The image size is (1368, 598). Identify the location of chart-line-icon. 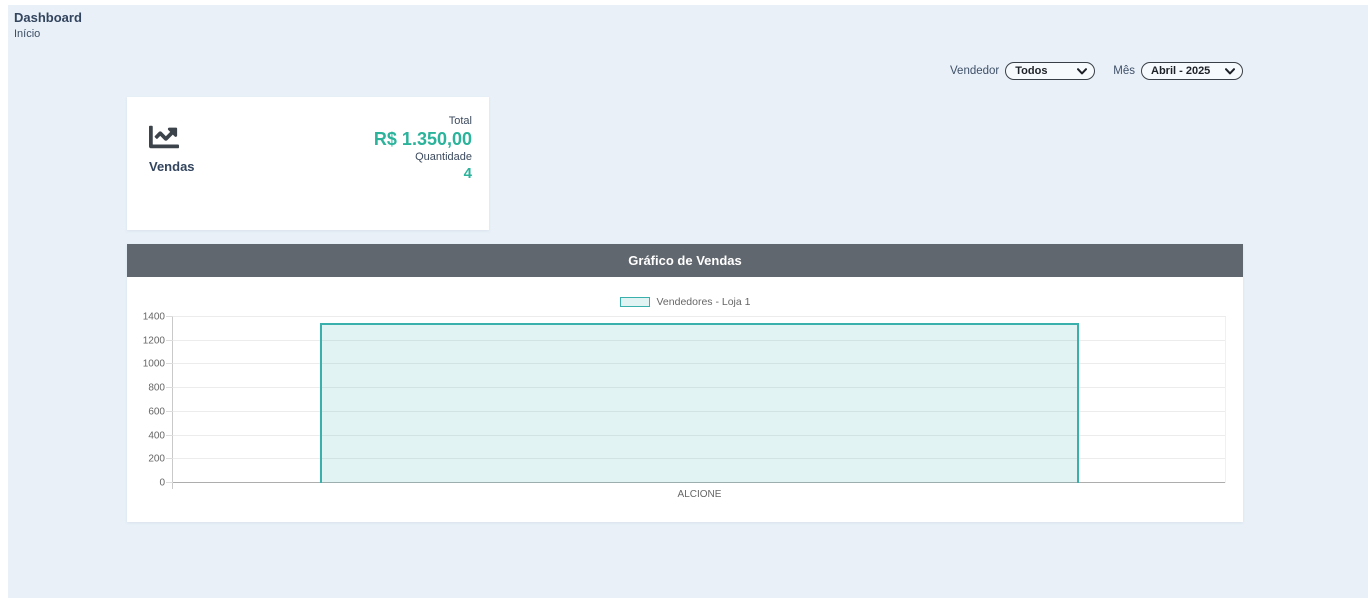
(164, 137).